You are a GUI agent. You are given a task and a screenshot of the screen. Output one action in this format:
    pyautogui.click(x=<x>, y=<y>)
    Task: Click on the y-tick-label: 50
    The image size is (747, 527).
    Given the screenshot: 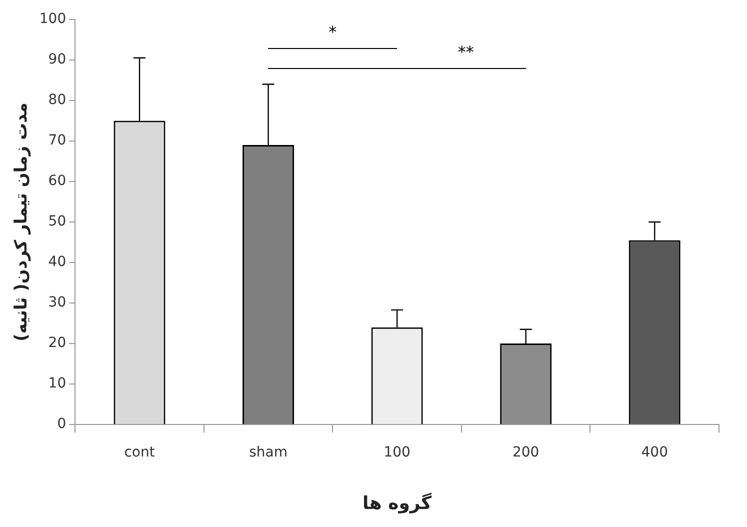 What is the action you would take?
    pyautogui.click(x=57, y=222)
    